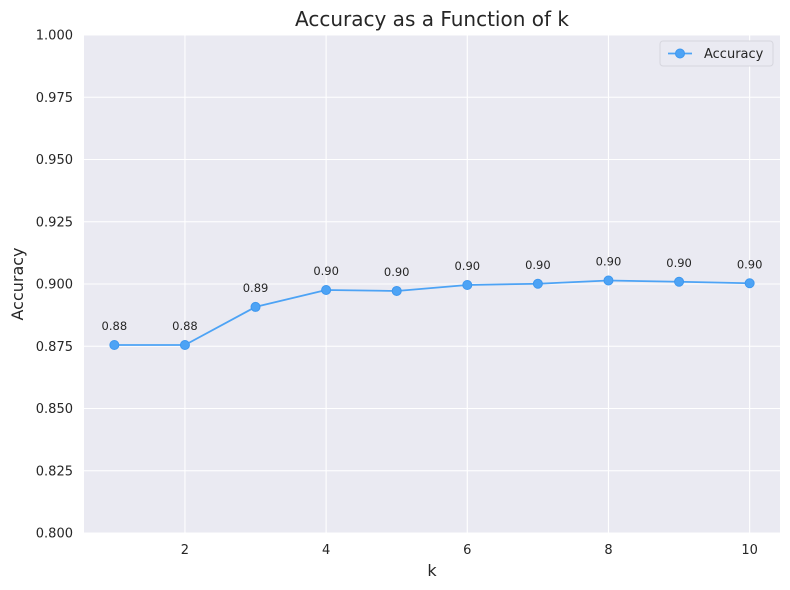 Image resolution: width=790 pixels, height=590 pixels. I want to click on x-tick-label: 4, so click(326, 550).